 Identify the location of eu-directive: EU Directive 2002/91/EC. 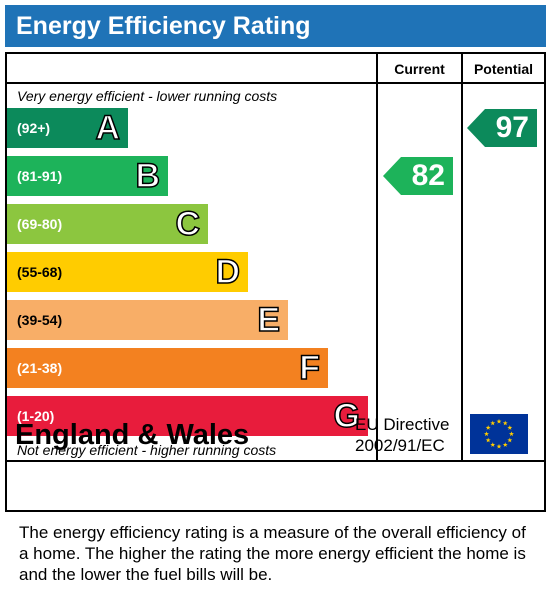
(402, 435).